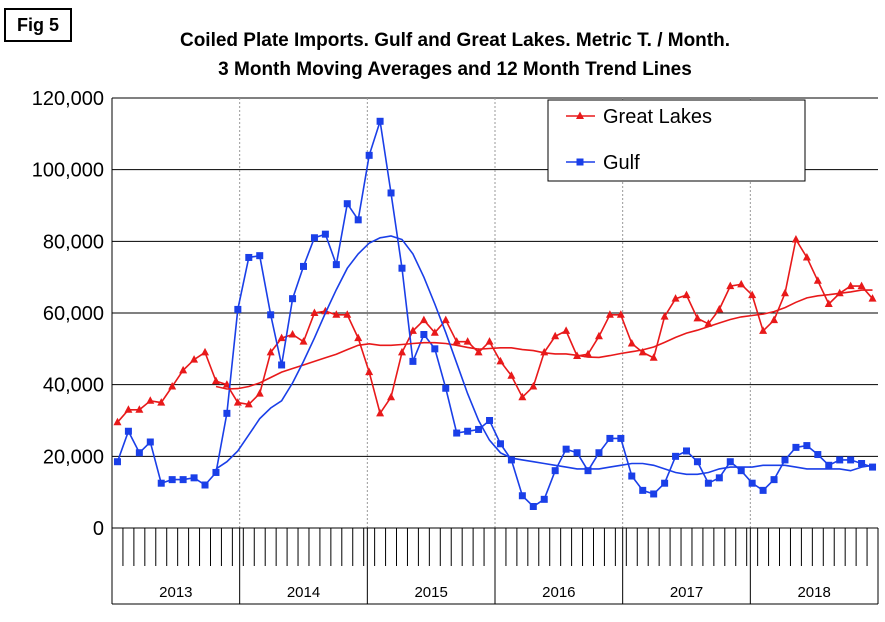 This screenshot has width=885, height=622. I want to click on year-label: 2013, so click(175, 592).